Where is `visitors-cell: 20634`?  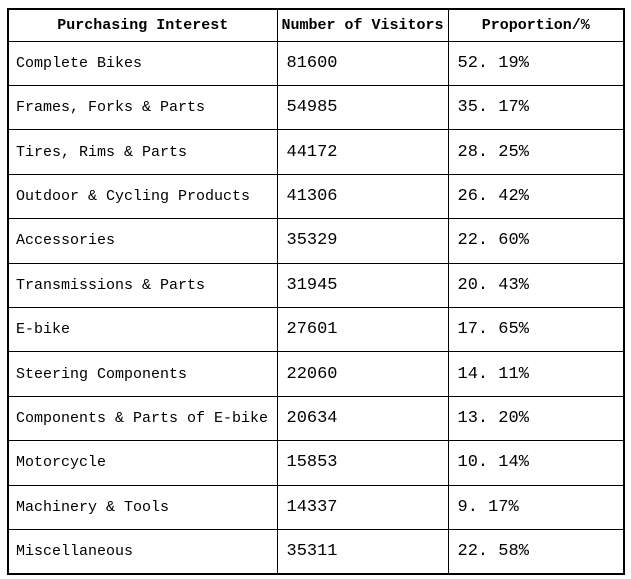 visitors-cell: 20634 is located at coordinates (362, 418).